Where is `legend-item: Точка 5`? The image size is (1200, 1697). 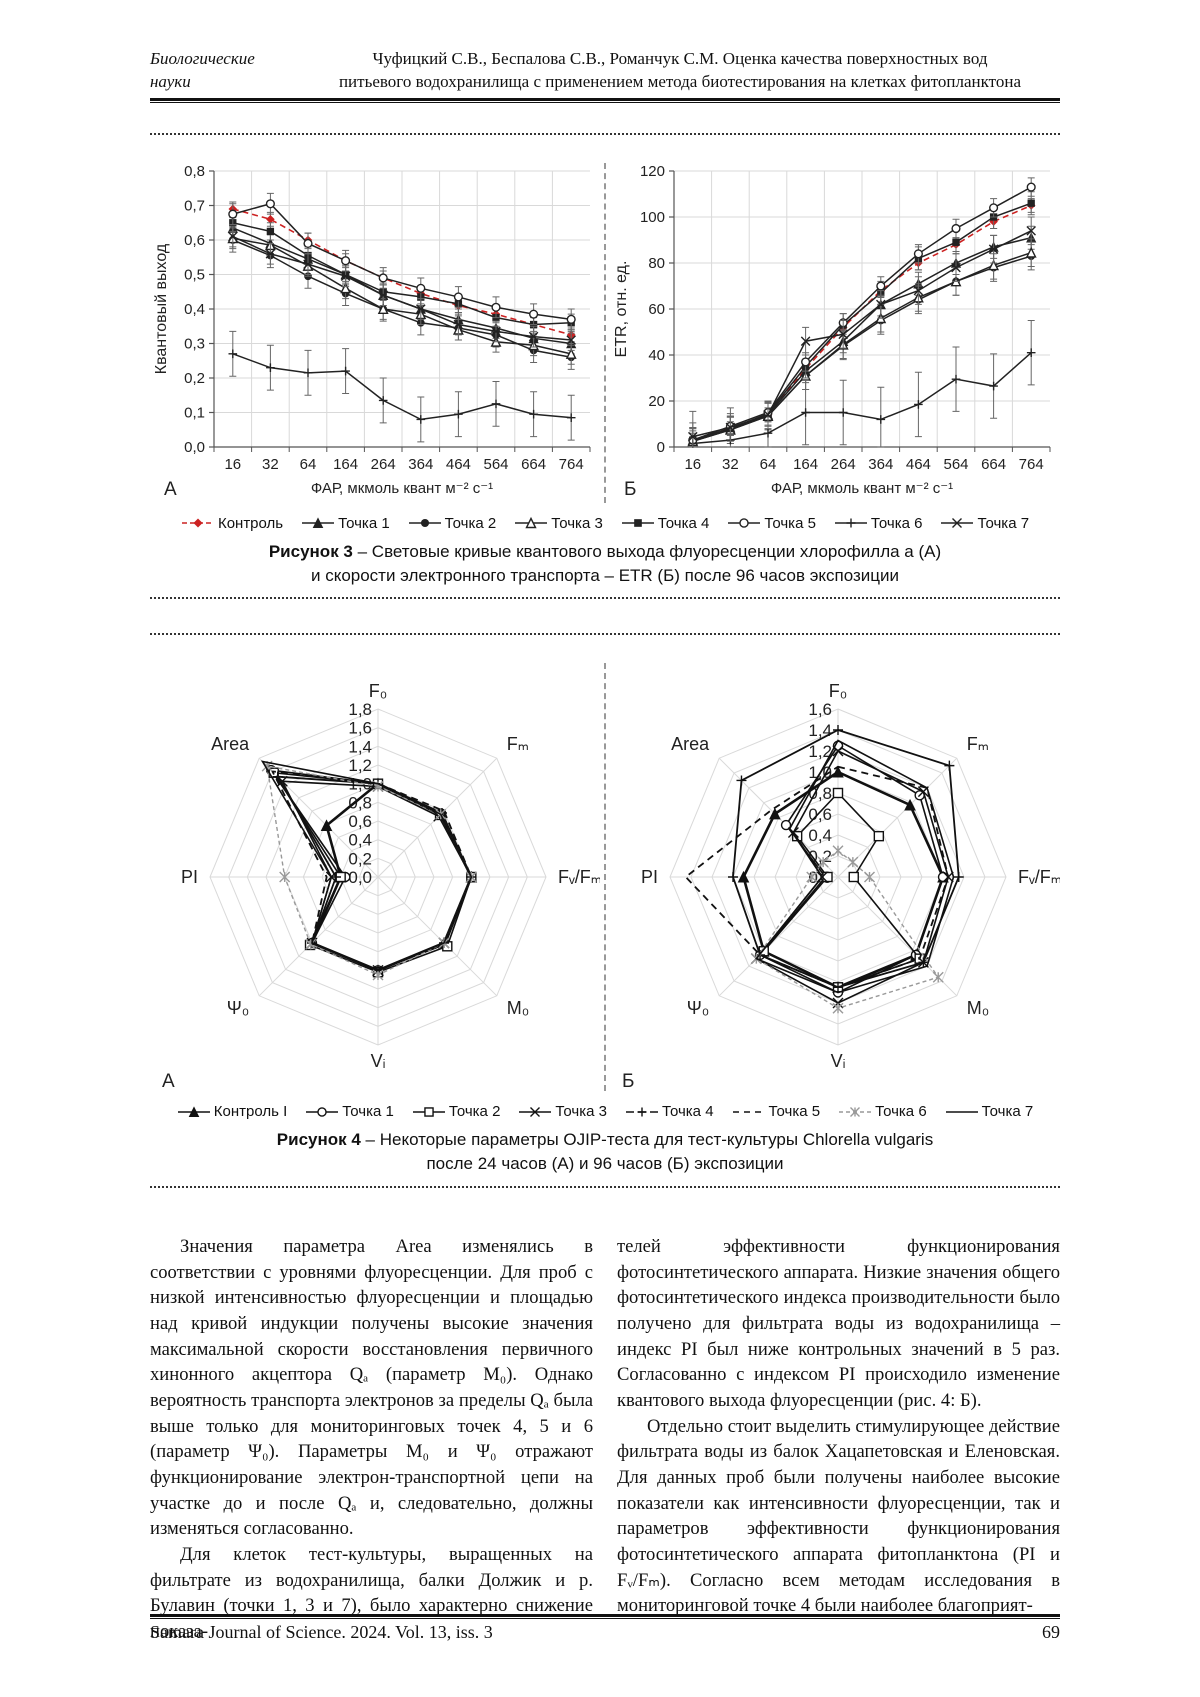 legend-item: Точка 5 is located at coordinates (771, 523).